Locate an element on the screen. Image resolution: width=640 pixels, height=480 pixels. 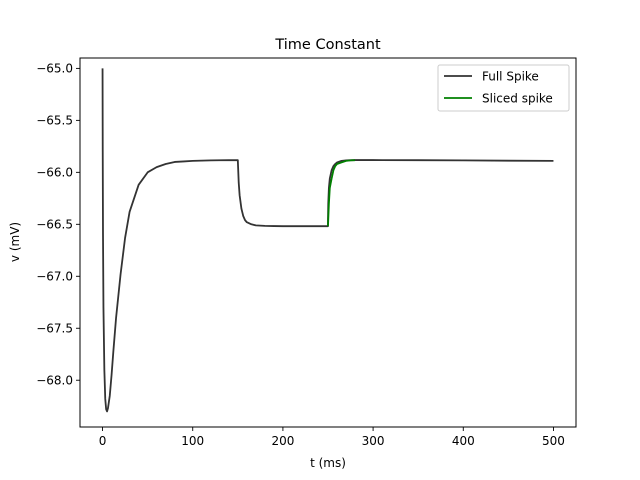
x-axis: 0 100 200 300 400 500 is located at coordinates (332, 437).